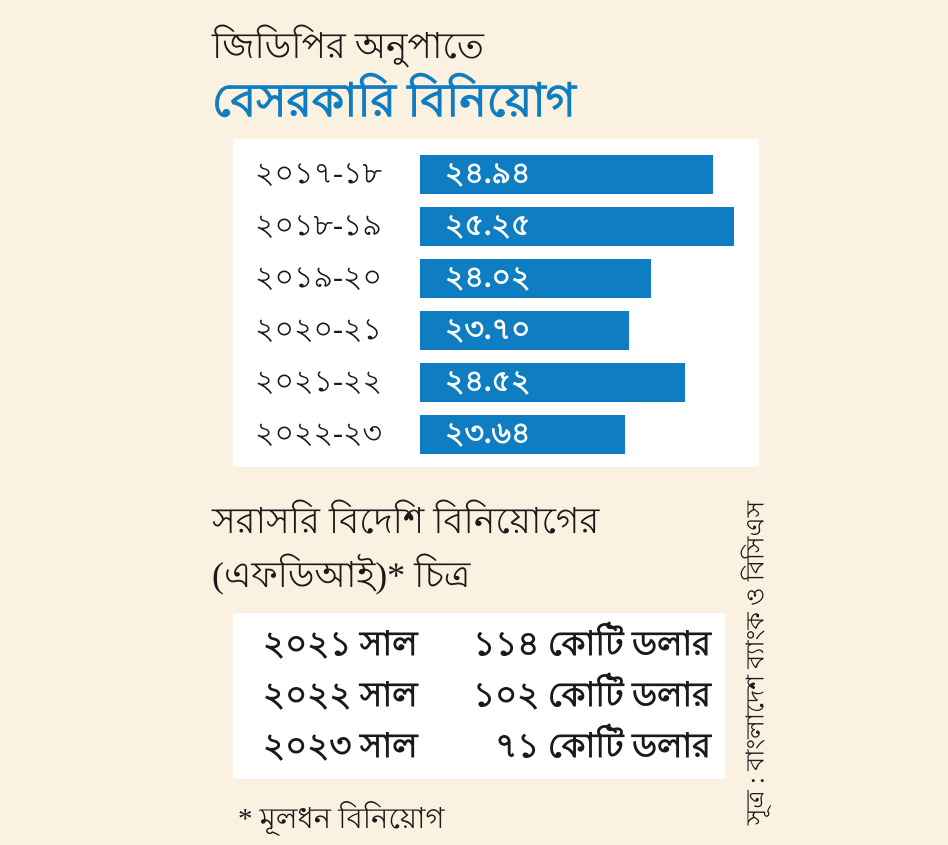 The image size is (948, 845). What do you see at coordinates (341, 575) in the screenshot?
I see `fdi-heading-line2: (এফডিআই)* চিত্র` at bounding box center [341, 575].